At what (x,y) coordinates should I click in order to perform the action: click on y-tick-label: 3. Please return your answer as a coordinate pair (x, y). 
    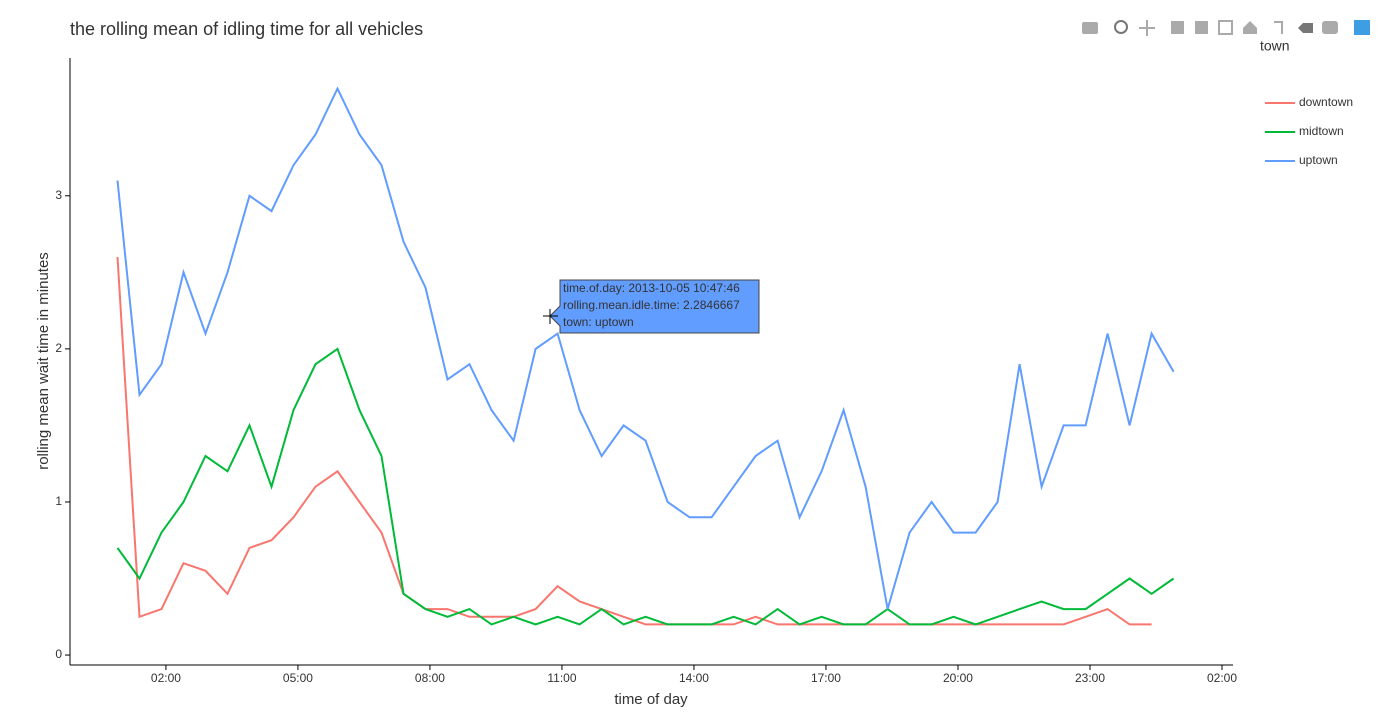
    Looking at the image, I should click on (58, 195).